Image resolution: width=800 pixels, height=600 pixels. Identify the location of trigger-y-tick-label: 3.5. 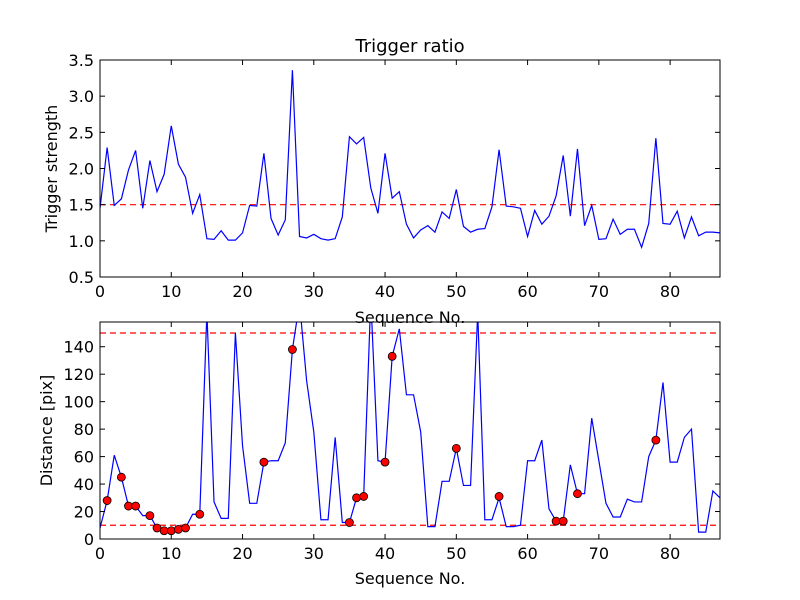
(81, 60).